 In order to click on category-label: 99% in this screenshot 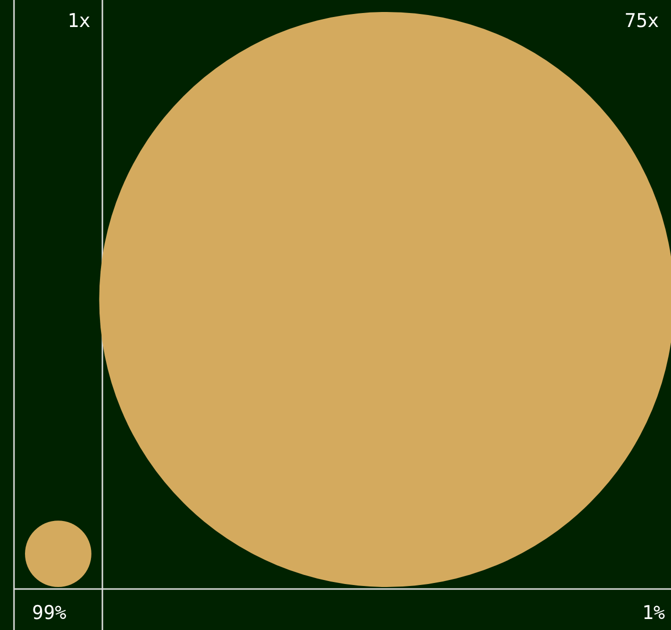, I will do `click(49, 613)`.